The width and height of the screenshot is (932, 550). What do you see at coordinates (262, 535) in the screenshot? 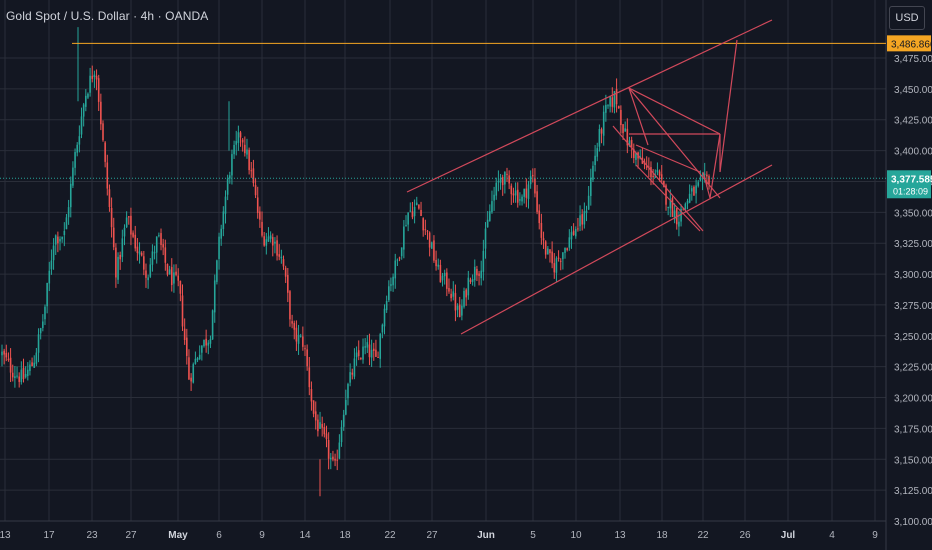
I see `time-tick-label: 9` at bounding box center [262, 535].